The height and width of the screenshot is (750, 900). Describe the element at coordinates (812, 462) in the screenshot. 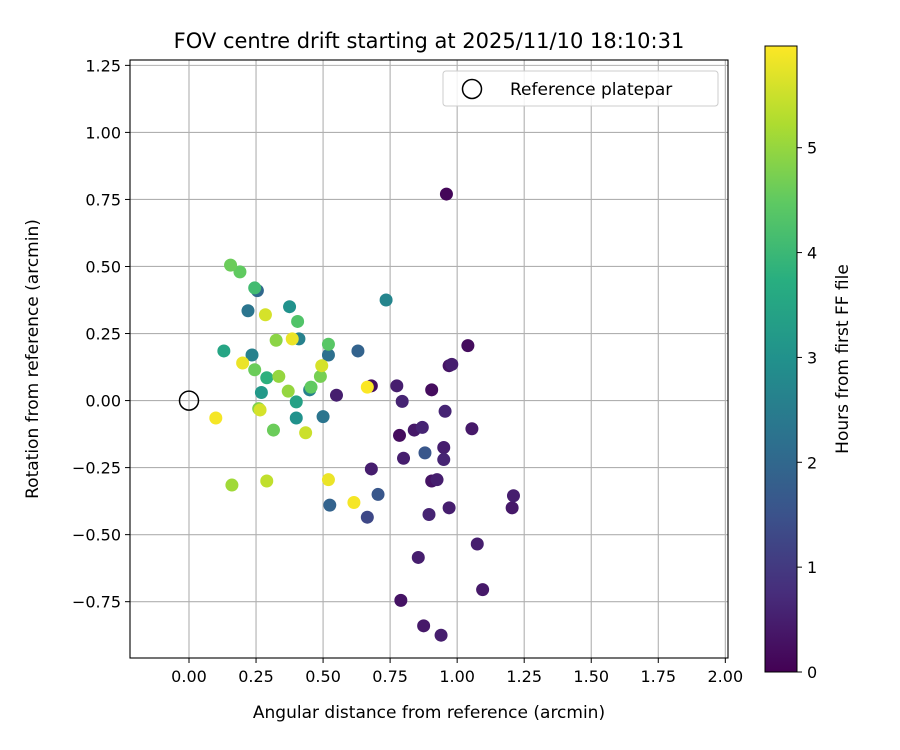

I see `colorbar-tick-label: 2` at that location.